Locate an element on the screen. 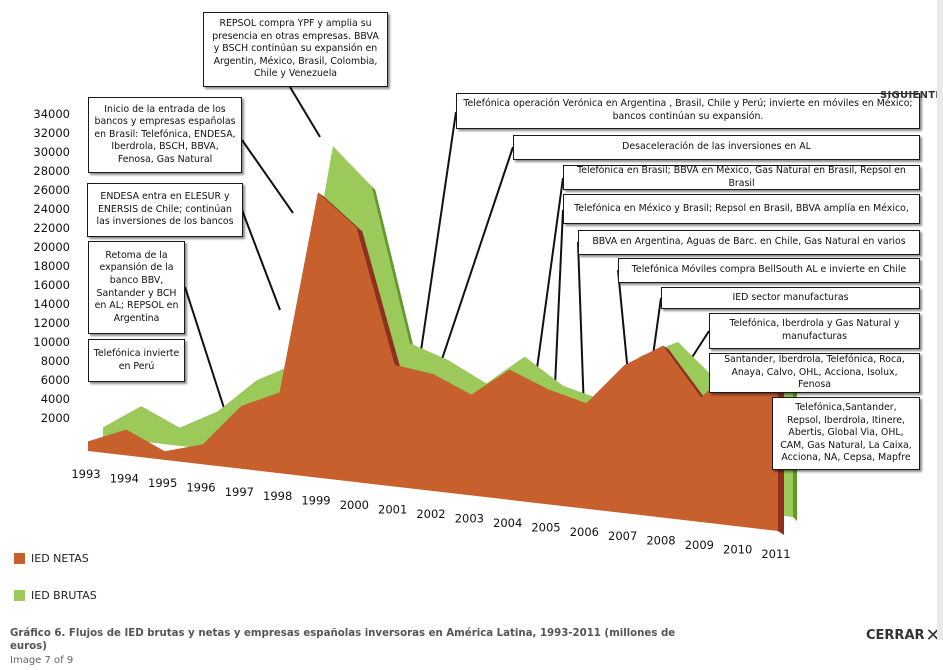  y-tick-label: 34000 is located at coordinates (51, 114).